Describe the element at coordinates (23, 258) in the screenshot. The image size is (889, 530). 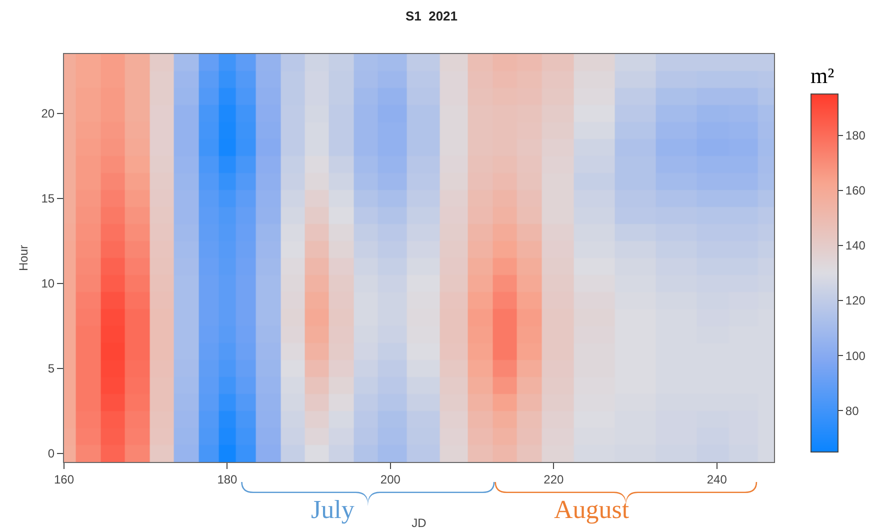
I see `y-axis-title: Hour` at that location.